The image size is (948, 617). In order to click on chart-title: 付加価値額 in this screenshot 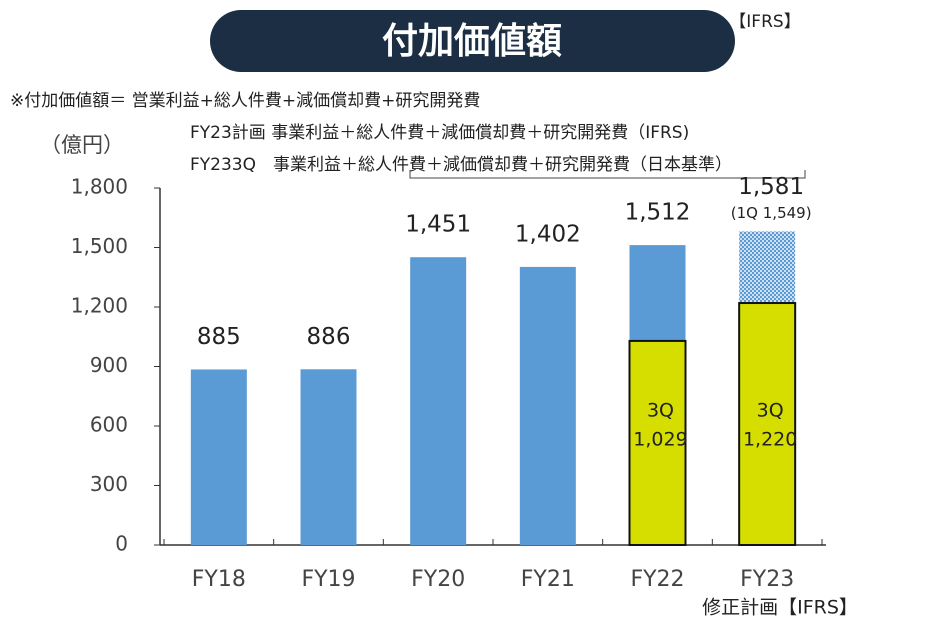, I will do `click(472, 41)`.